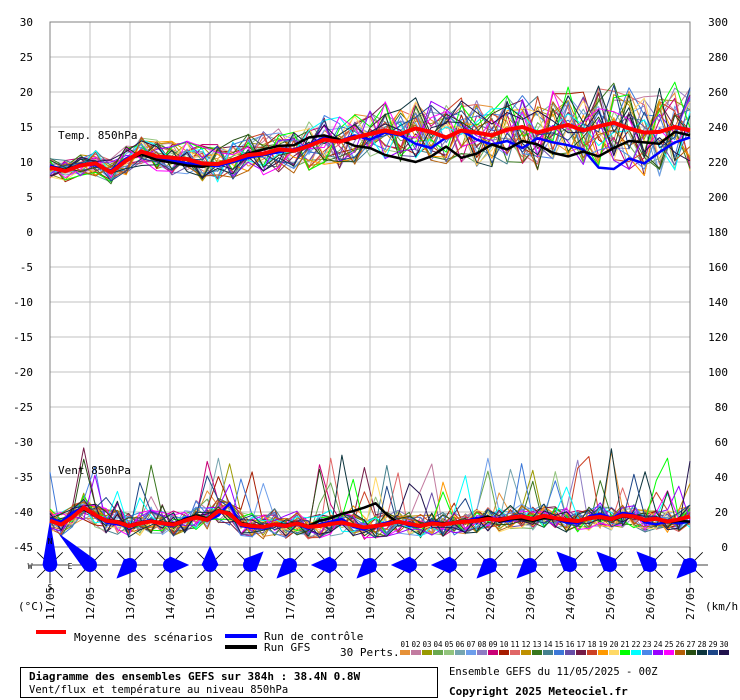 This screenshot has width=740, height=700. What do you see at coordinates (23, 407) in the screenshot?
I see `y-left-tick: -25` at bounding box center [23, 407].